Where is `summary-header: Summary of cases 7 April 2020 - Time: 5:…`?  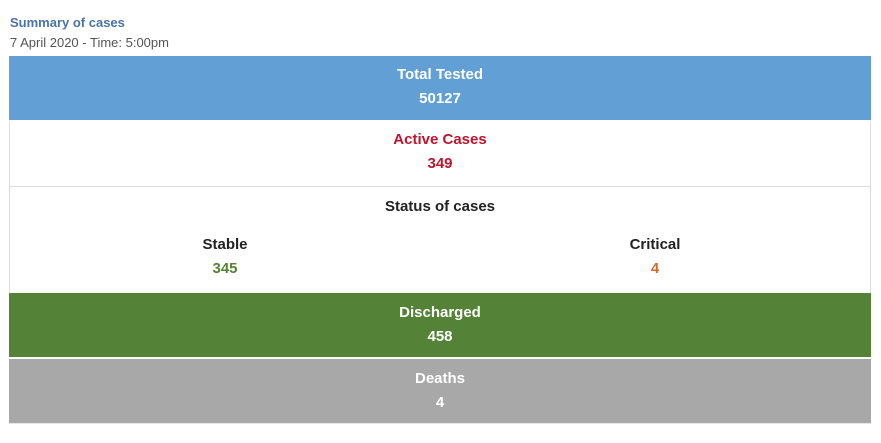
summary-header: Summary of cases 7 April 2020 - Time: 5:… is located at coordinates (89, 33).